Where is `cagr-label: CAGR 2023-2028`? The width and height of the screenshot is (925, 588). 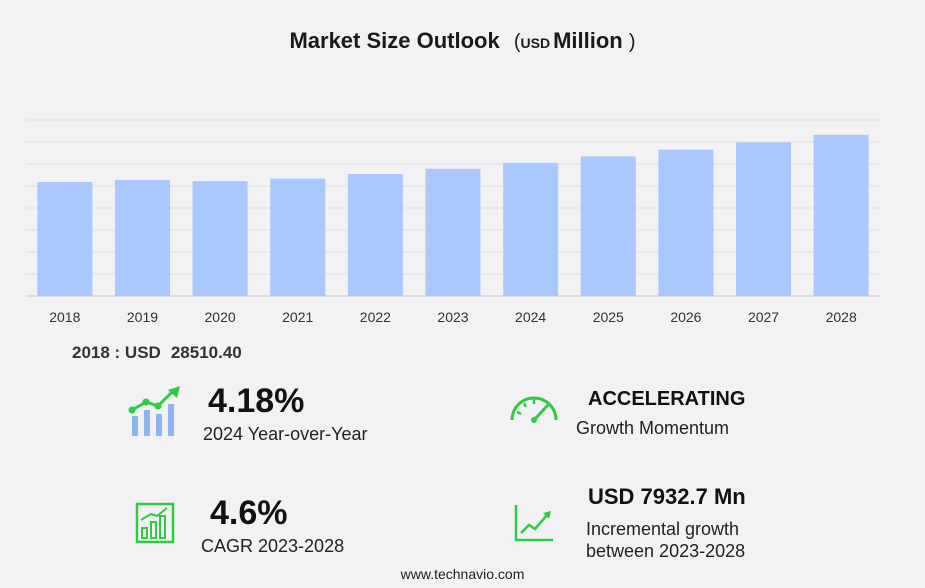 cagr-label: CAGR 2023-2028 is located at coordinates (273, 546).